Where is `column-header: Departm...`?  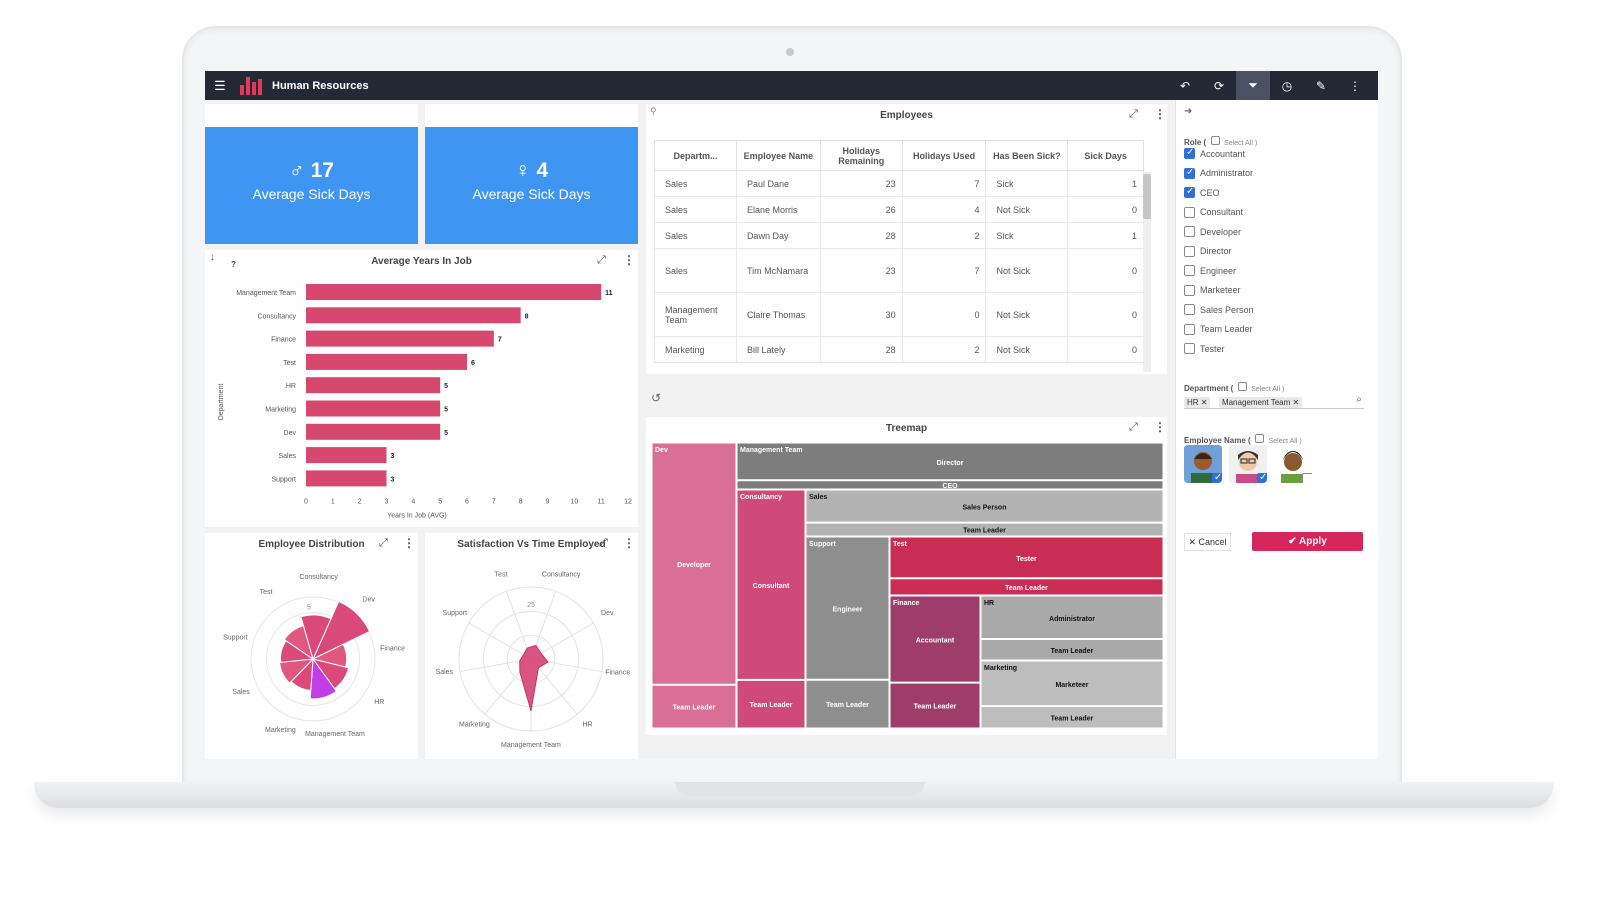
column-header: Departm... is located at coordinates (695, 155).